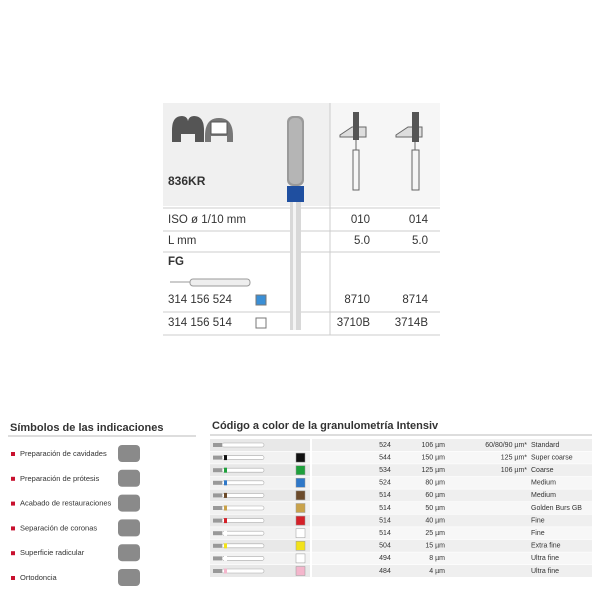 This screenshot has height=600, width=600. What do you see at coordinates (52, 552) in the screenshot?
I see `indication-label: Superficie radicular` at bounding box center [52, 552].